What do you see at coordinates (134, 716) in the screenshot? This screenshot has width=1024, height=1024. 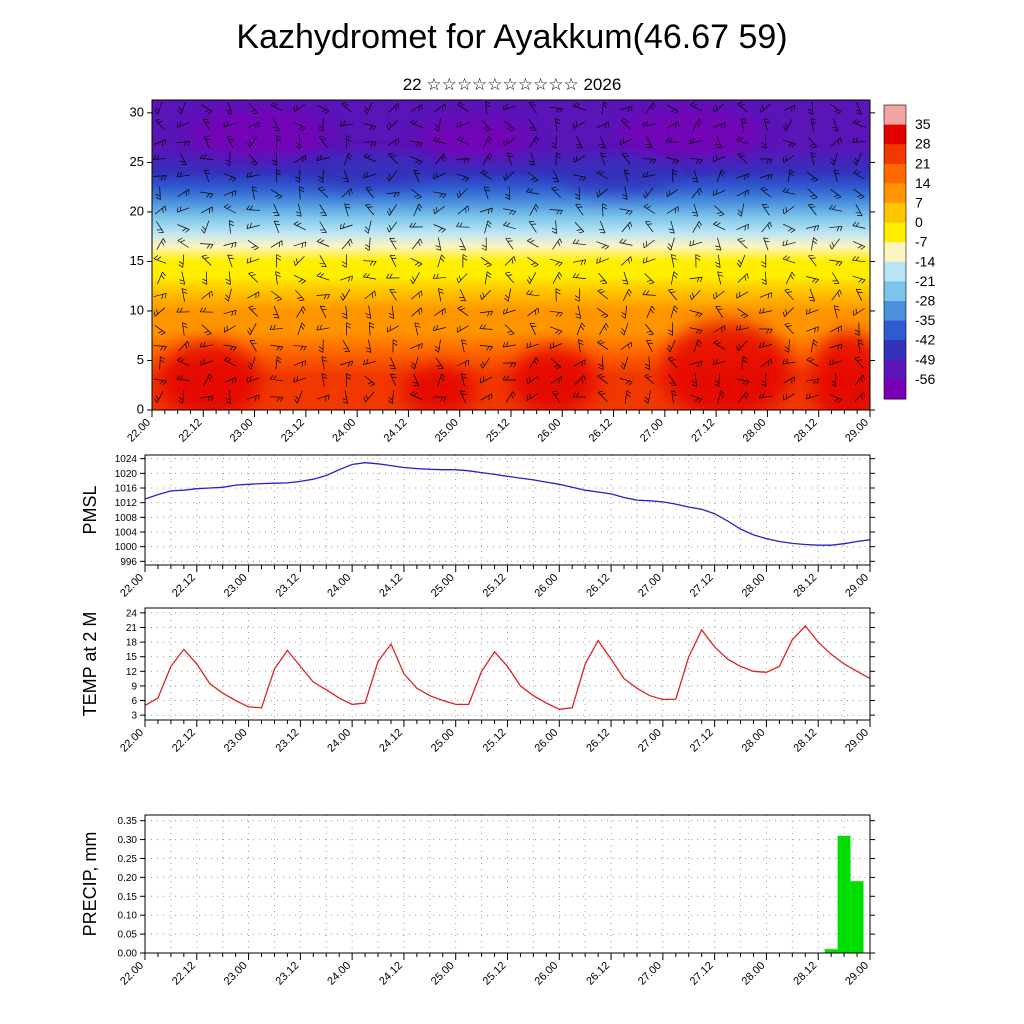 I see `svg-text: 3` at bounding box center [134, 716].